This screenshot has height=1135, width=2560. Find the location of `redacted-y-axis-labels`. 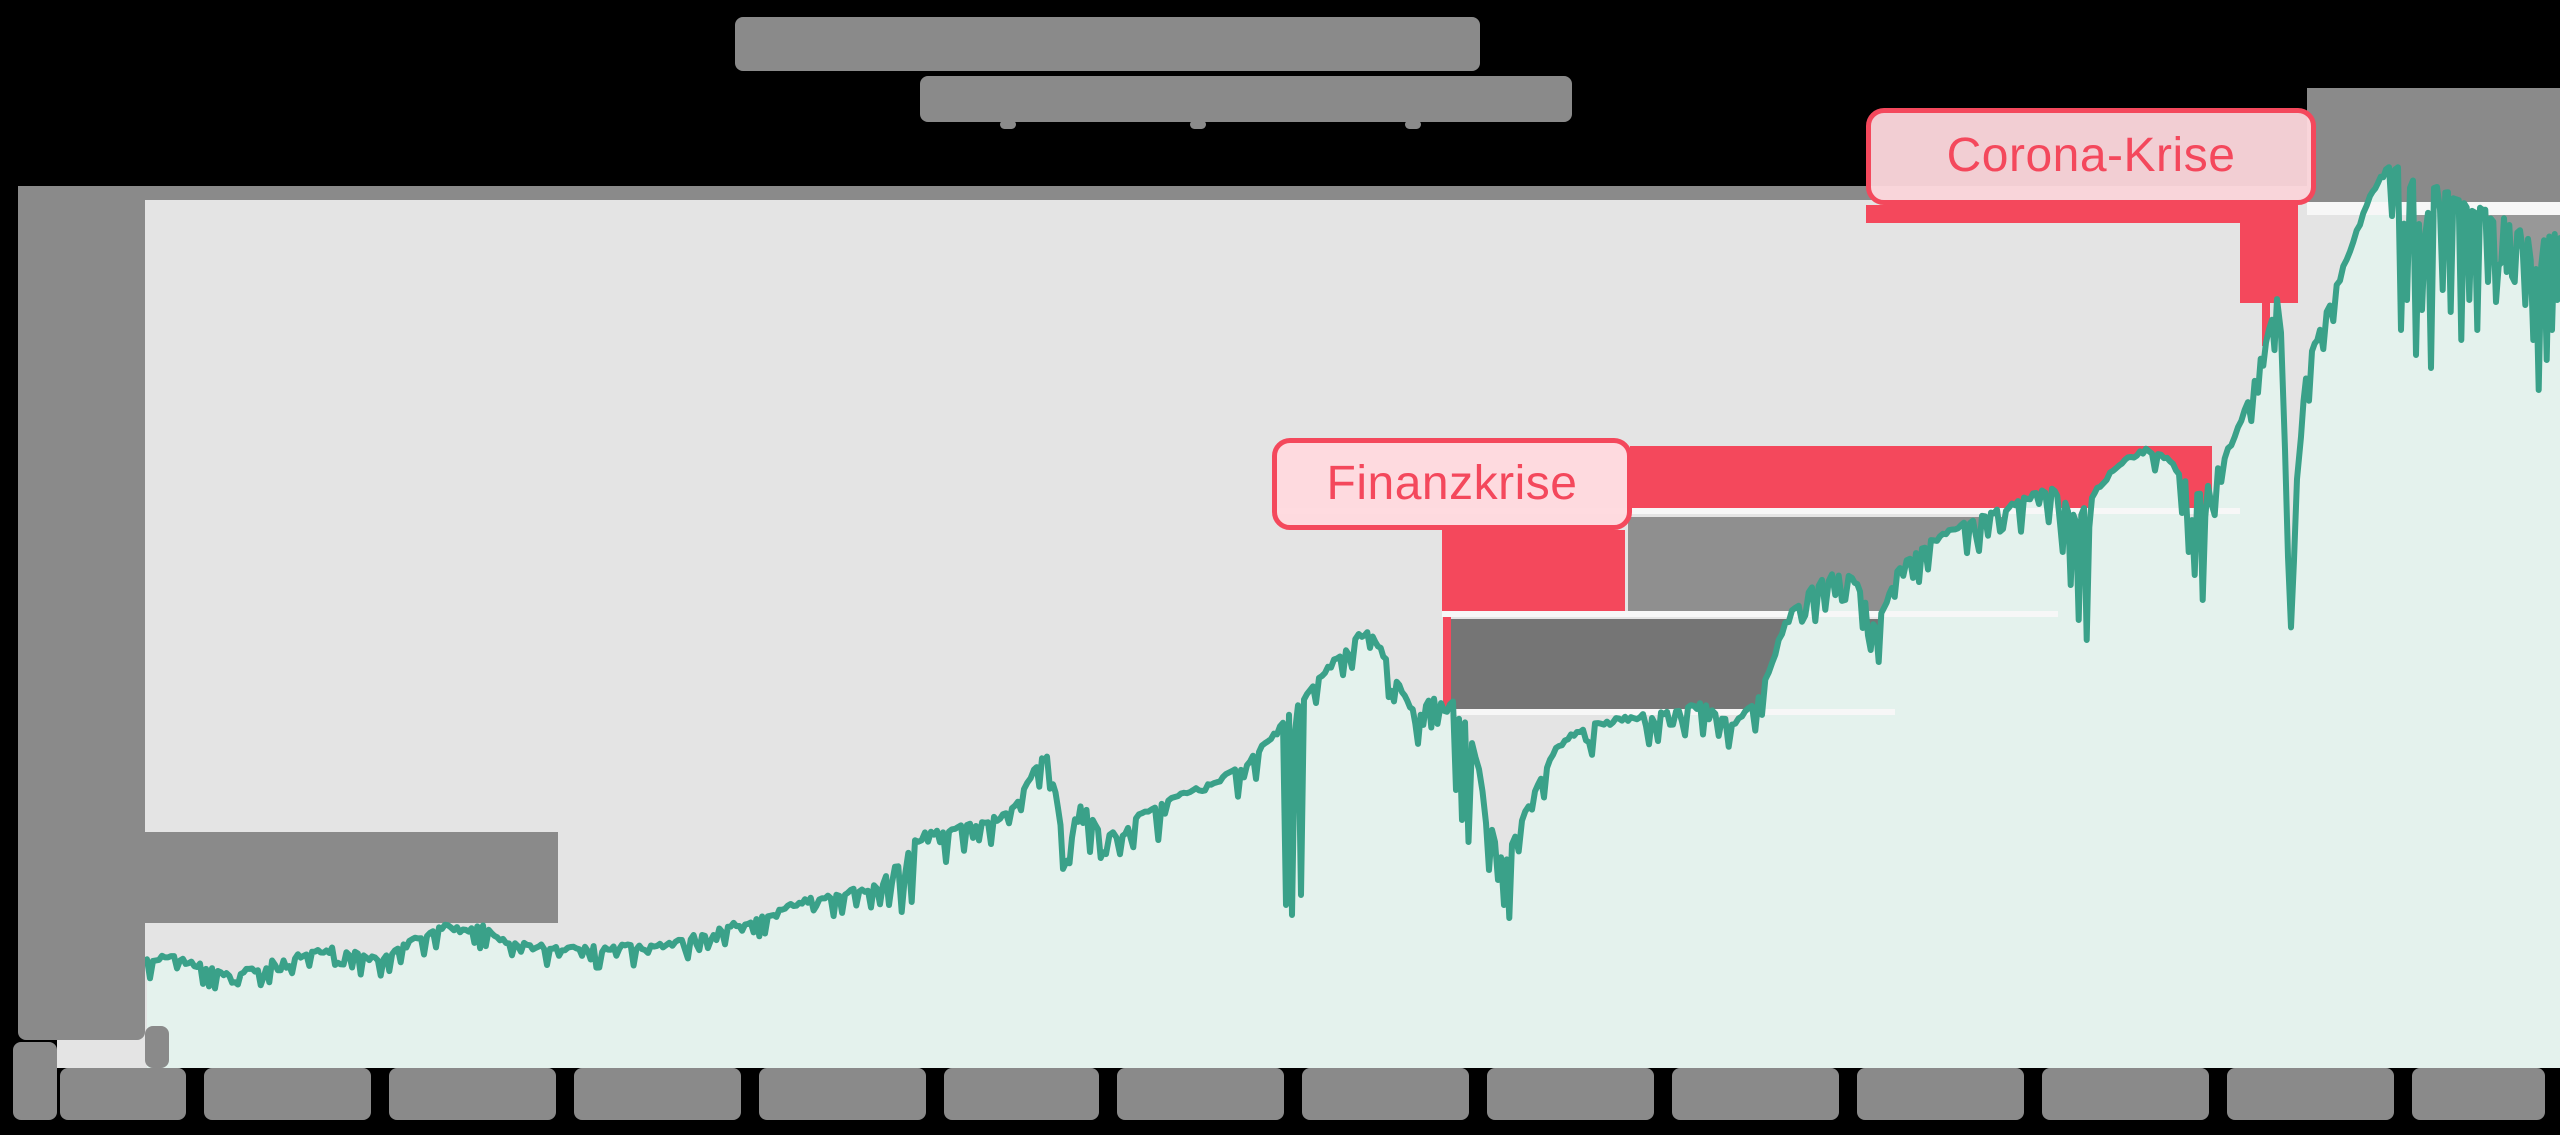

redacted-y-axis-labels is located at coordinates (81, 613).